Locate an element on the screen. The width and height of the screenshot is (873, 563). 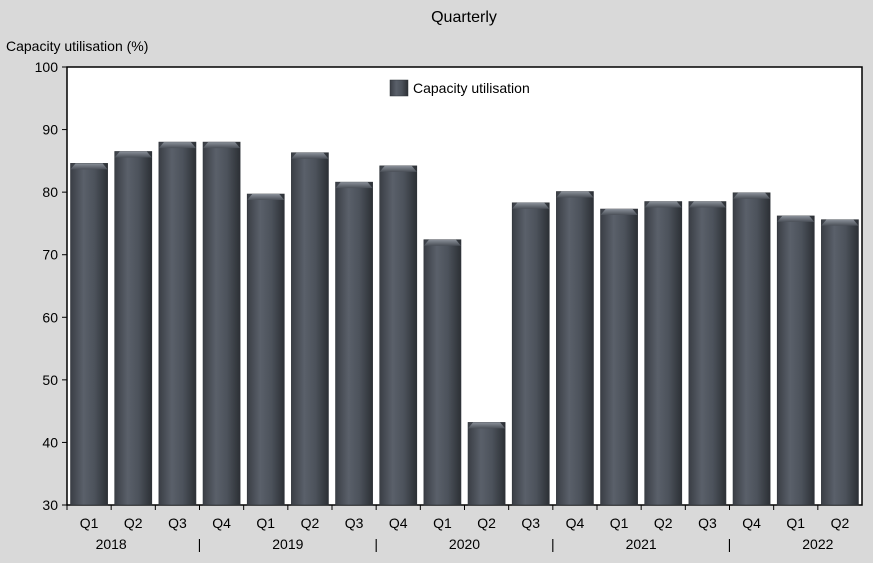
legend: Capacity utilisation is located at coordinates (459, 88).